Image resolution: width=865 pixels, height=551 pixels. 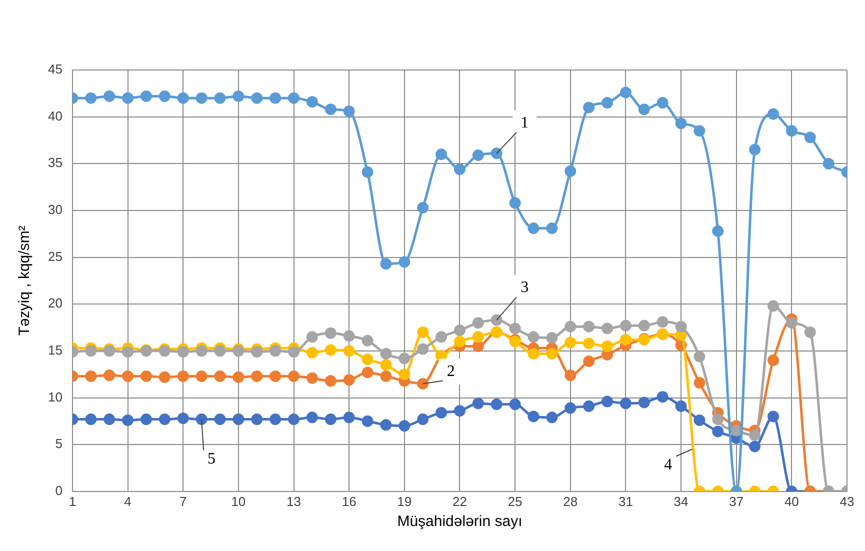 What do you see at coordinates (55, 396) in the screenshot?
I see `y-tick-label: 10` at bounding box center [55, 396].